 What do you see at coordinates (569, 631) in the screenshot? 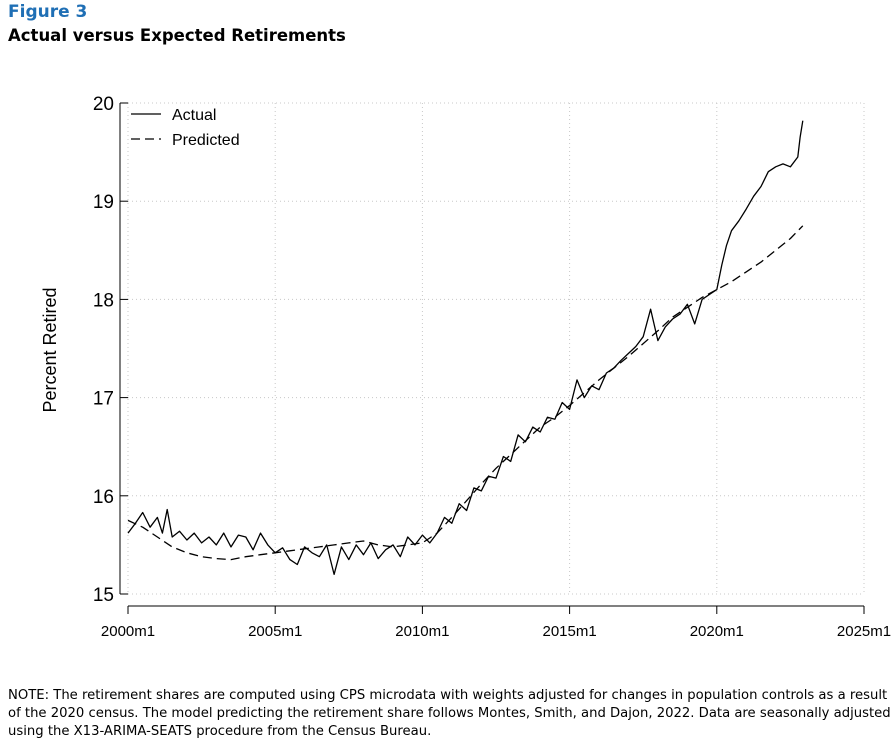
I see `x-tick-label: 2015m1` at bounding box center [569, 631].